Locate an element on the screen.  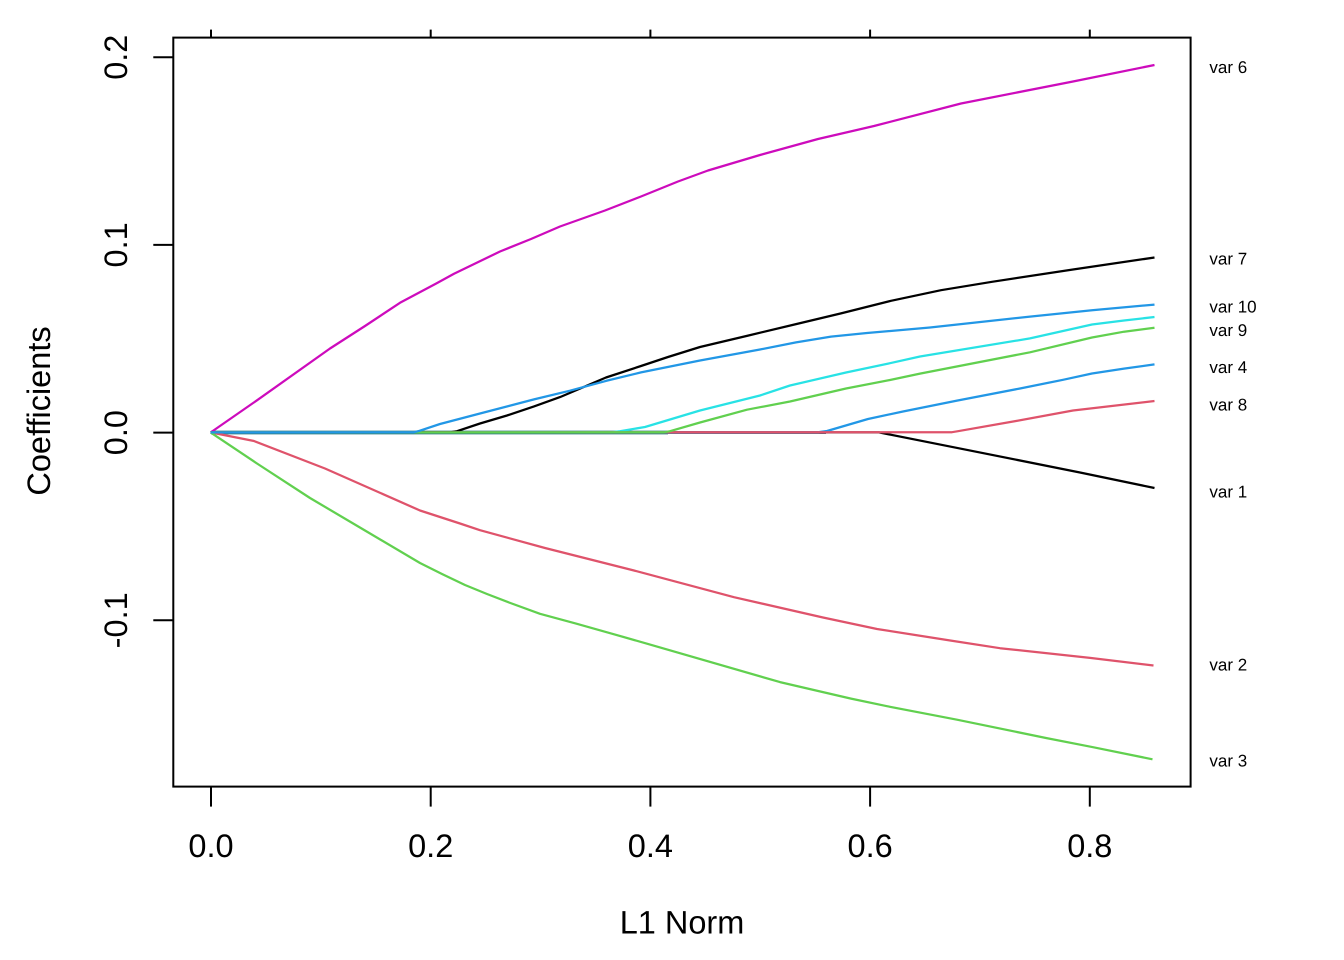
svg-text: 0.8 is located at coordinates (1089, 846).